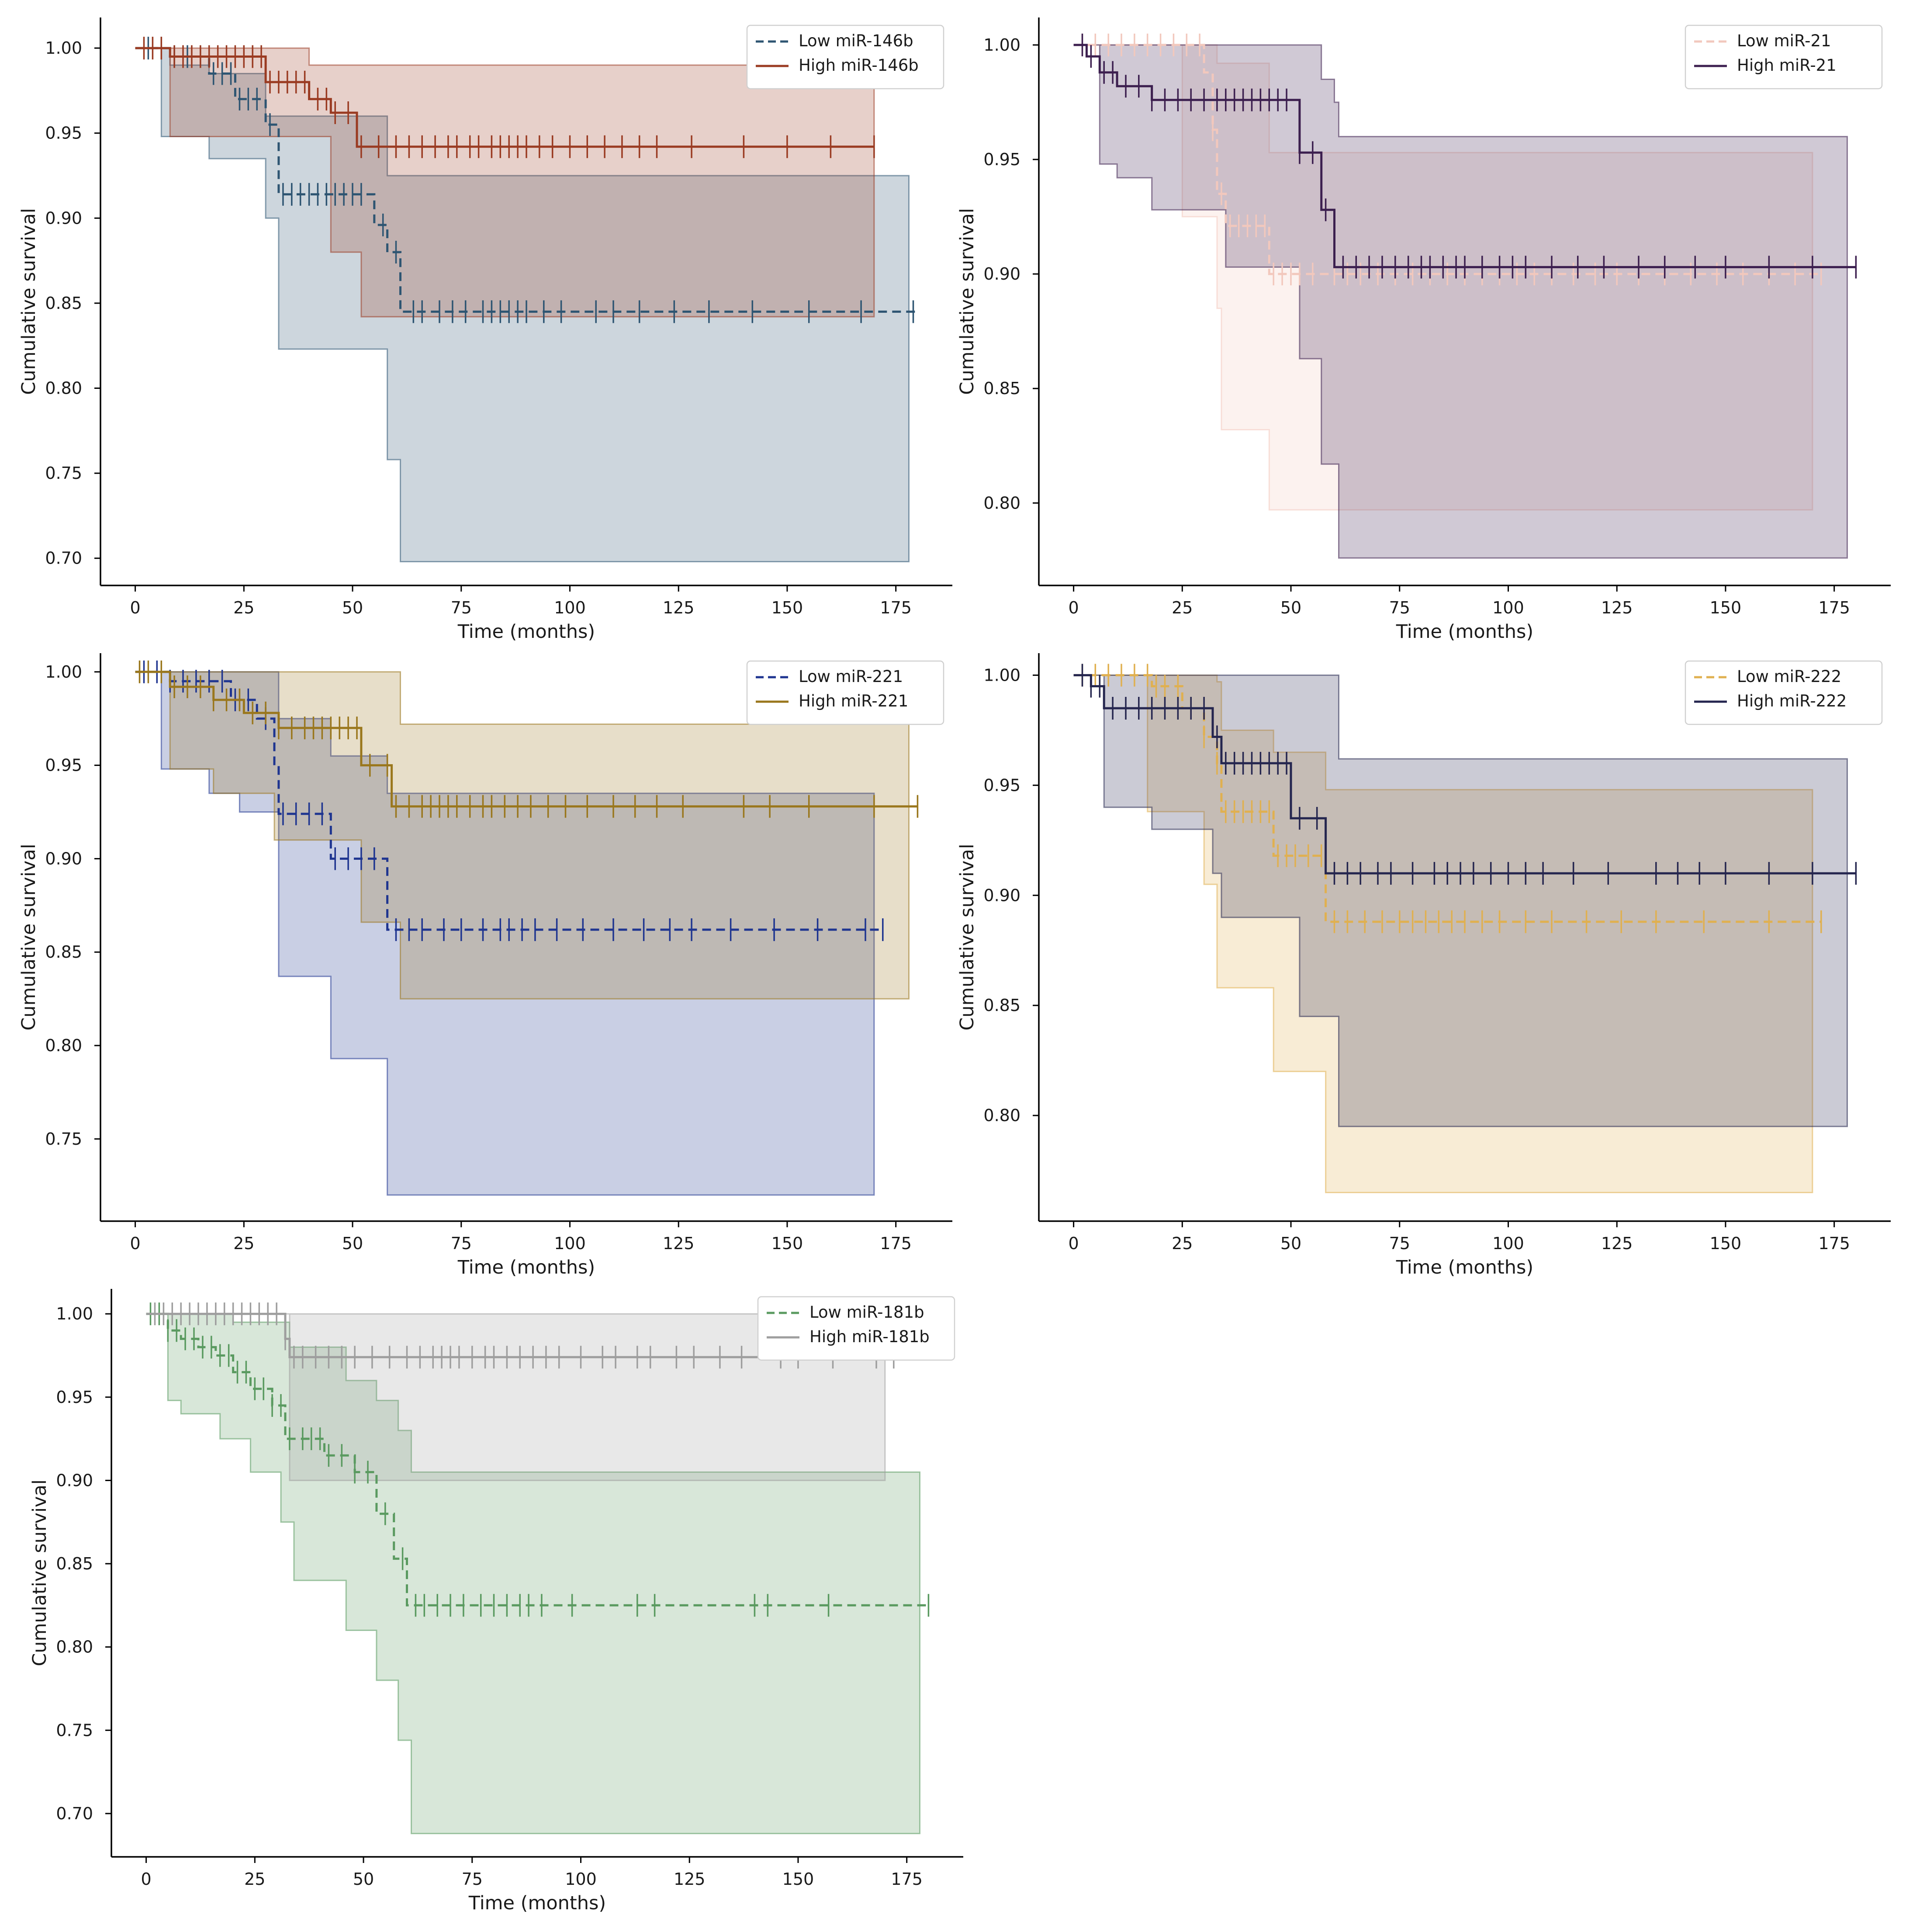 Image resolution: width=1906 pixels, height=1932 pixels. I want to click on legend: Low miR-221 High miR-221, so click(845, 692).